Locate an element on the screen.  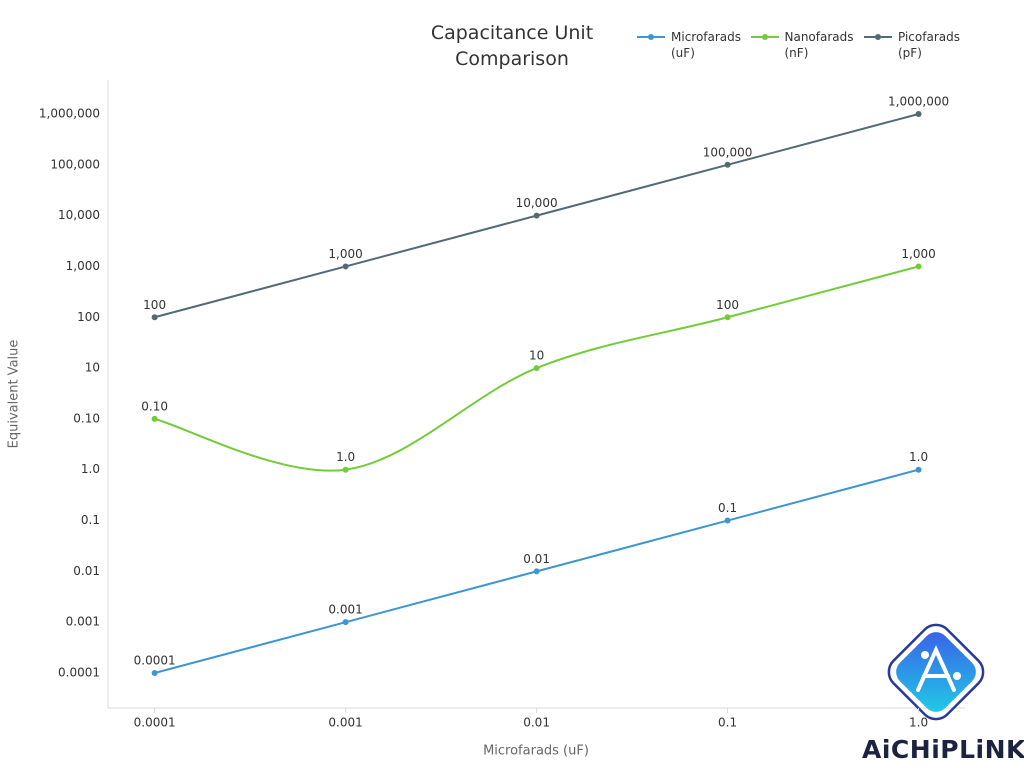
y-tick-label: 0.1 is located at coordinates (90, 520).